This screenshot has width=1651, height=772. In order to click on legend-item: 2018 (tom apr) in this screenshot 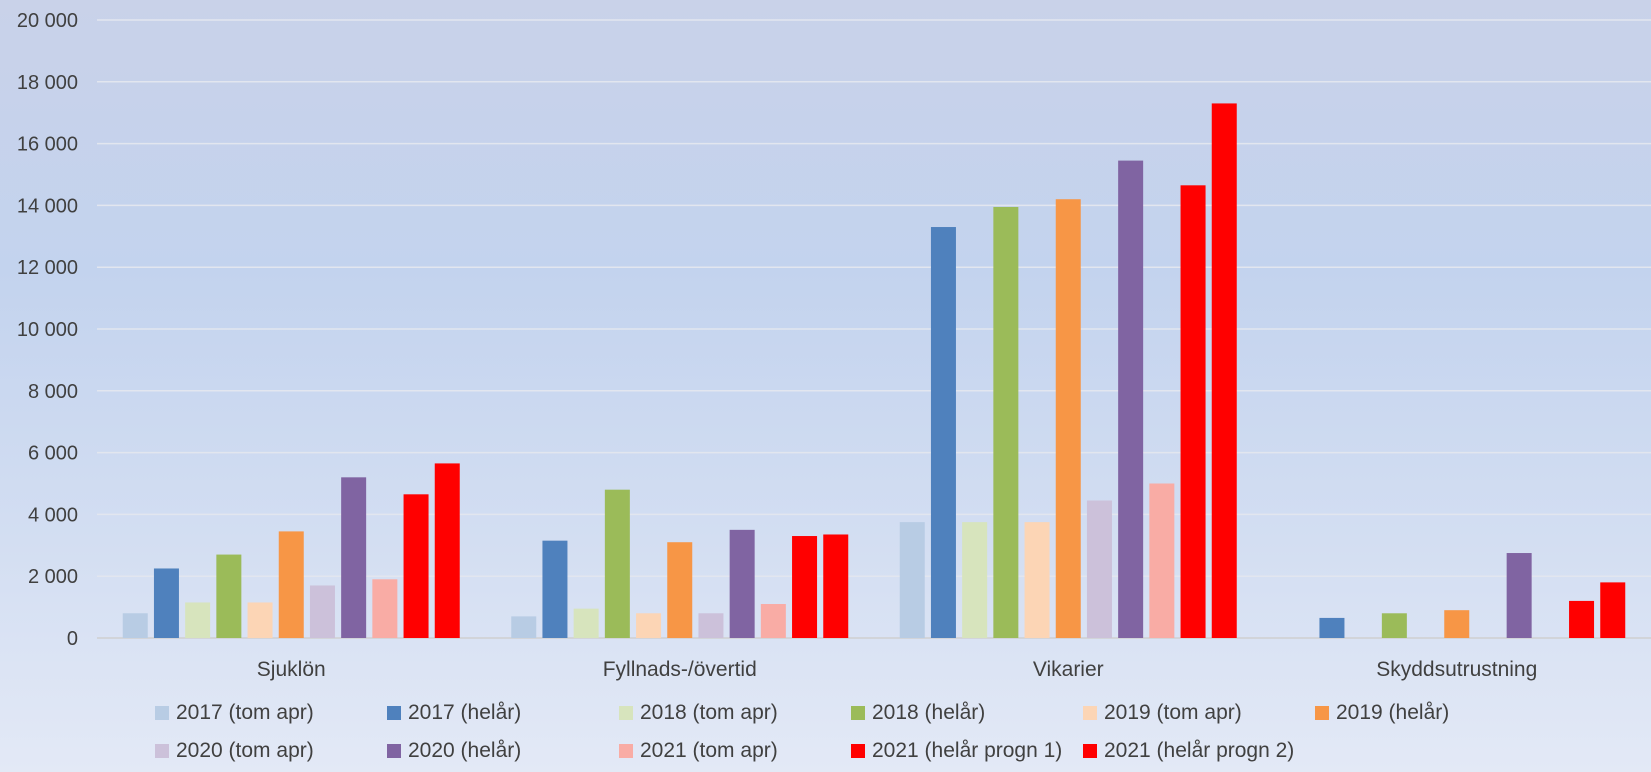, I will do `click(735, 713)`.